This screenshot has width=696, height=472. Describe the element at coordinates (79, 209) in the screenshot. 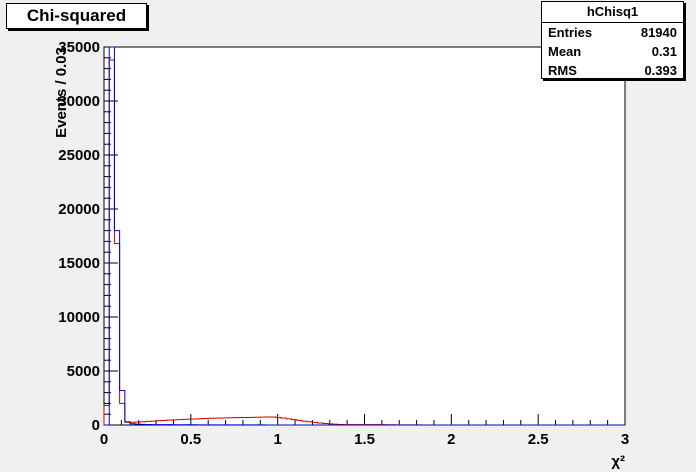

I see `y-tick-label: 20000` at that location.